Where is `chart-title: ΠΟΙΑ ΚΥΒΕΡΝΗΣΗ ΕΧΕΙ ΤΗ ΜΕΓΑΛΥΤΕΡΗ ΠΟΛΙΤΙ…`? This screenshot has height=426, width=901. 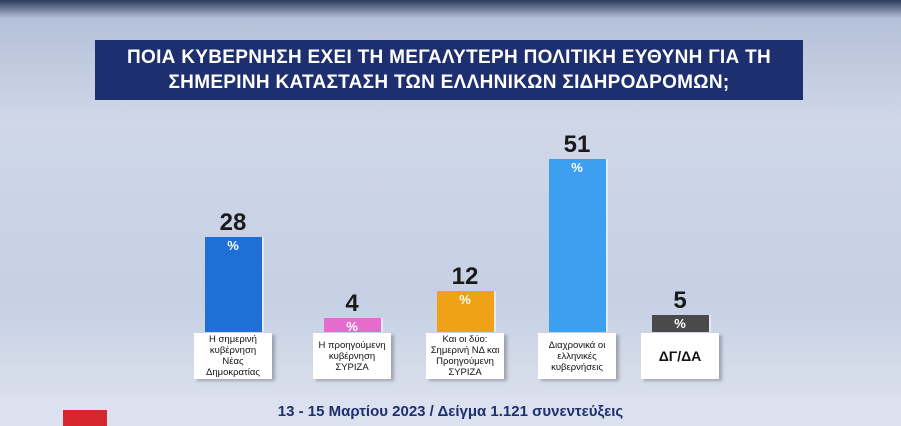
chart-title: ΠΟΙΑ ΚΥΒΕΡΝΗΣΗ ΕΧΕΙ ΤΗ ΜΕΓΑΛΥΤΕΡΗ ΠΟΛΙΤΙ… is located at coordinates (449, 70).